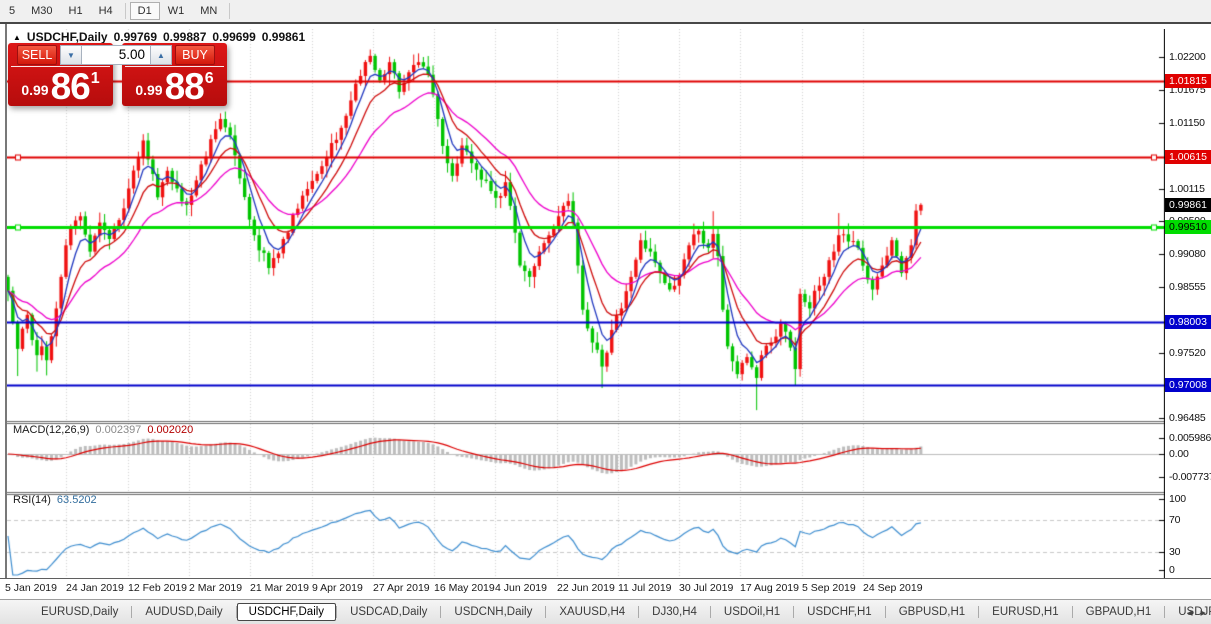 This screenshot has height=624, width=1211. I want to click on tab-gbpaud-h1: GBPAUD,H1, so click(1118, 612).